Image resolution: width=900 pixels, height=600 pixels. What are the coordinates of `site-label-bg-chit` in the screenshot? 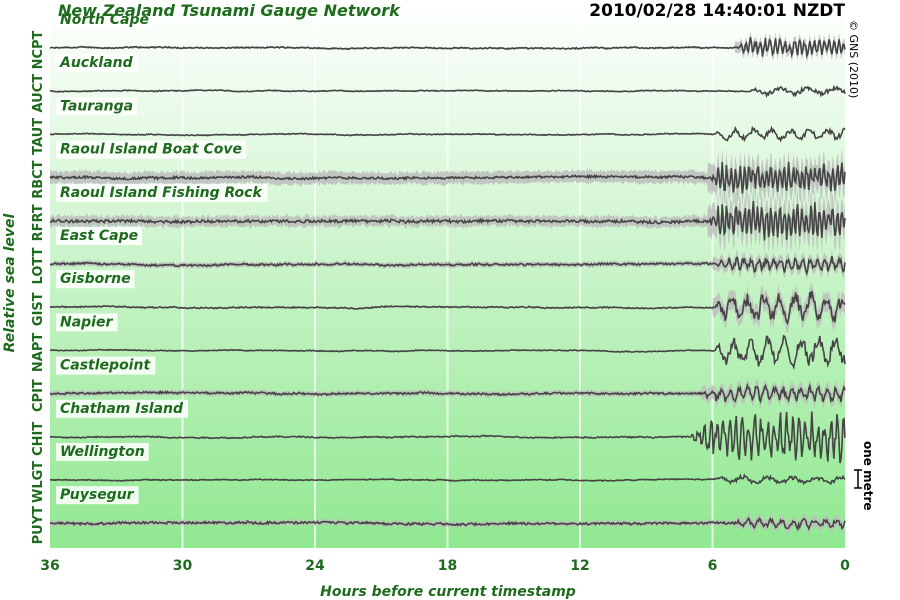 It's located at (122, 408).